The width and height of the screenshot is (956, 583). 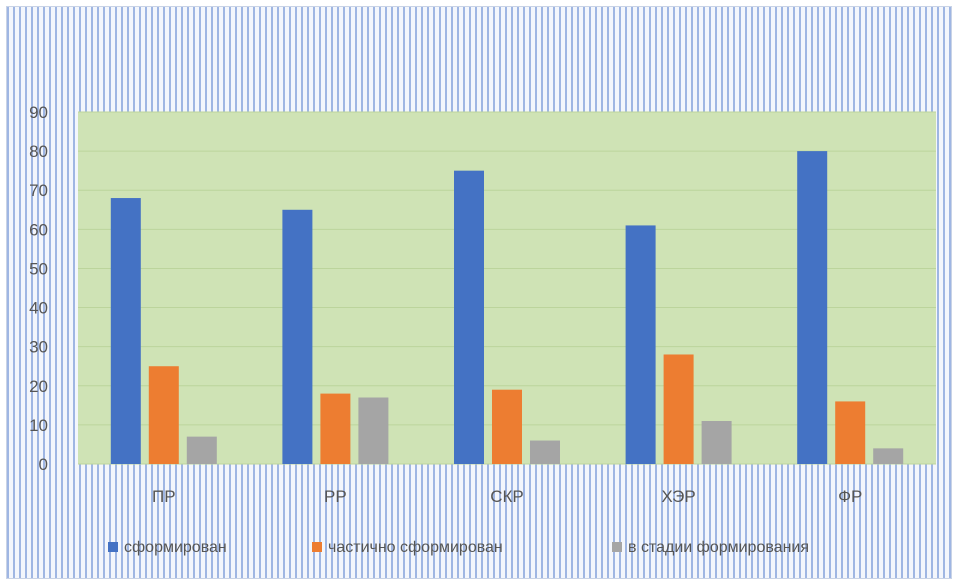 I want to click on x-tick-label: ФР, so click(x=850, y=496).